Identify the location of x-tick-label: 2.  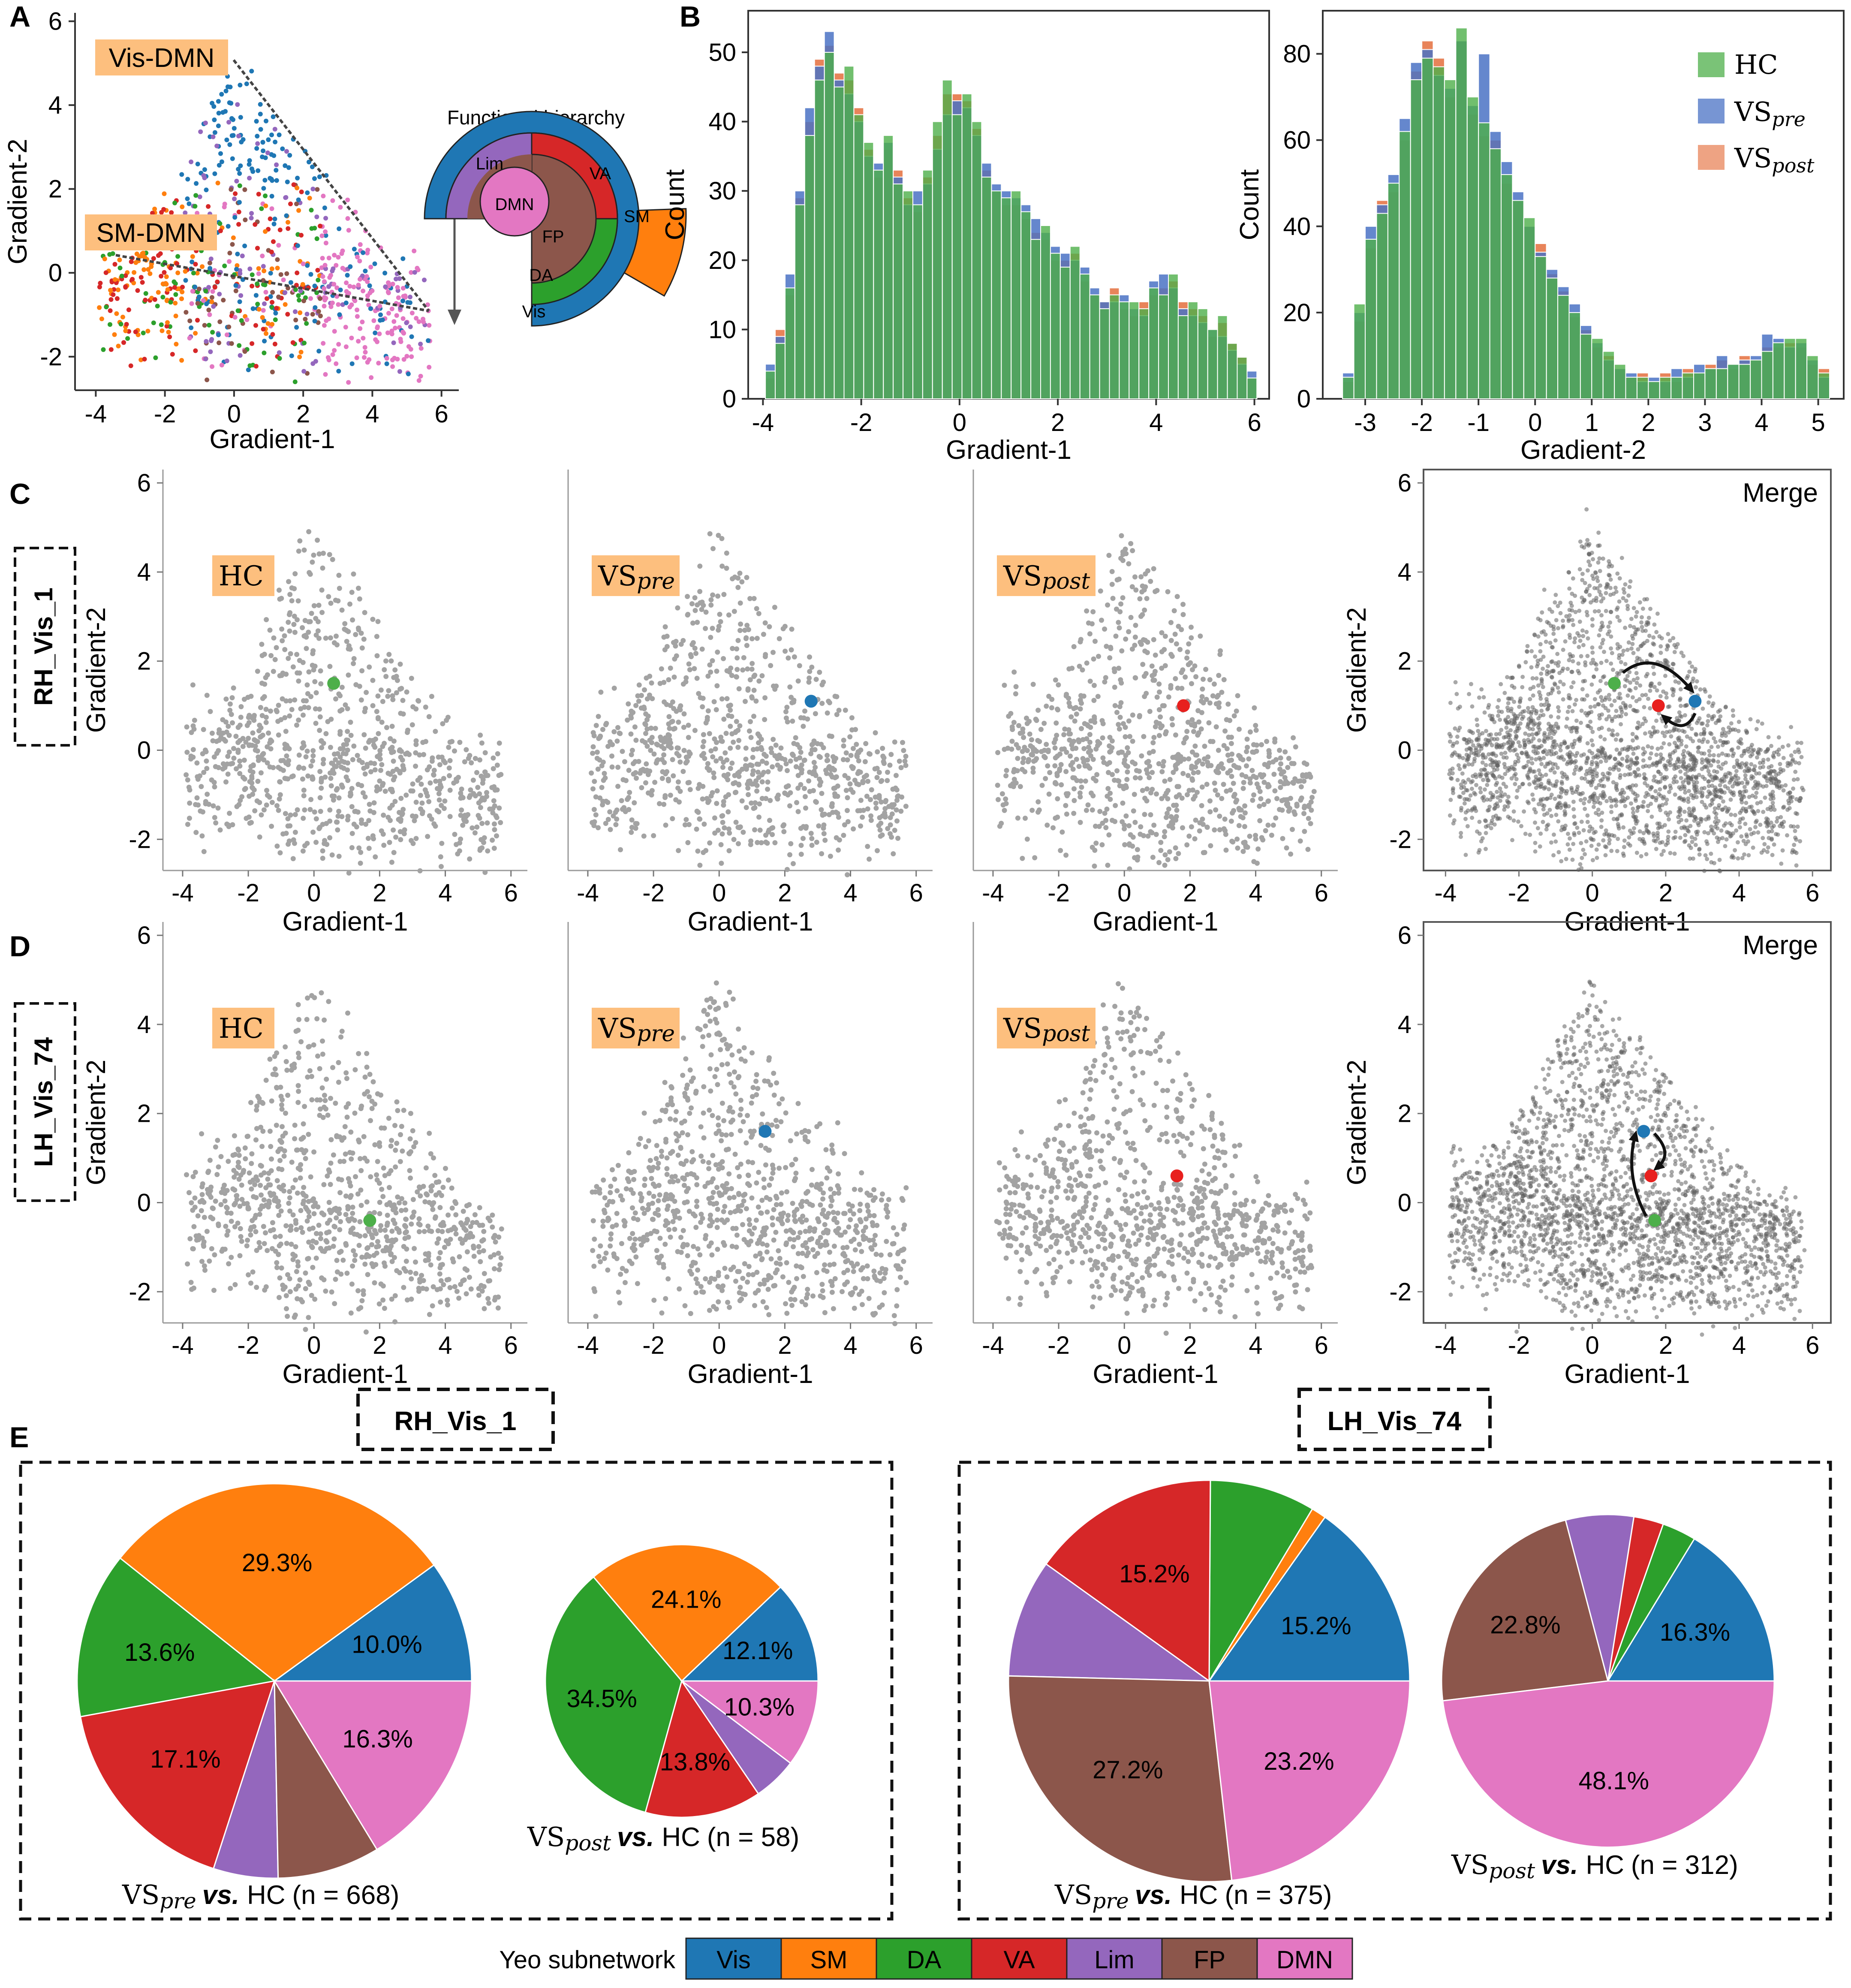
(785, 893).